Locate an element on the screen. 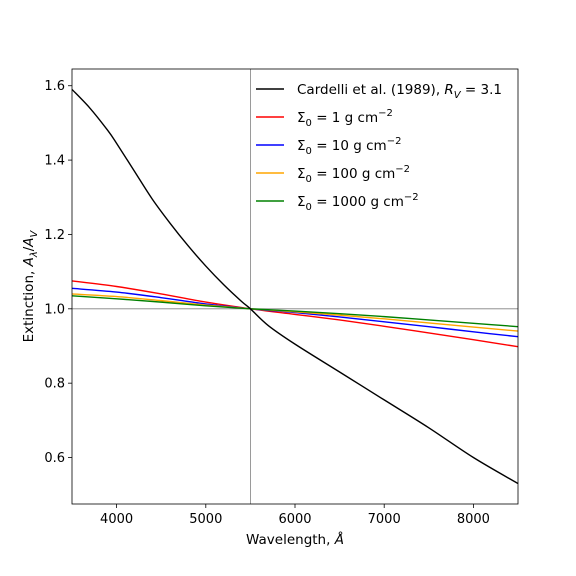 The height and width of the screenshot is (576, 576). legend-label-1: Σ0 = 1 g cm−2 is located at coordinates (345, 118).